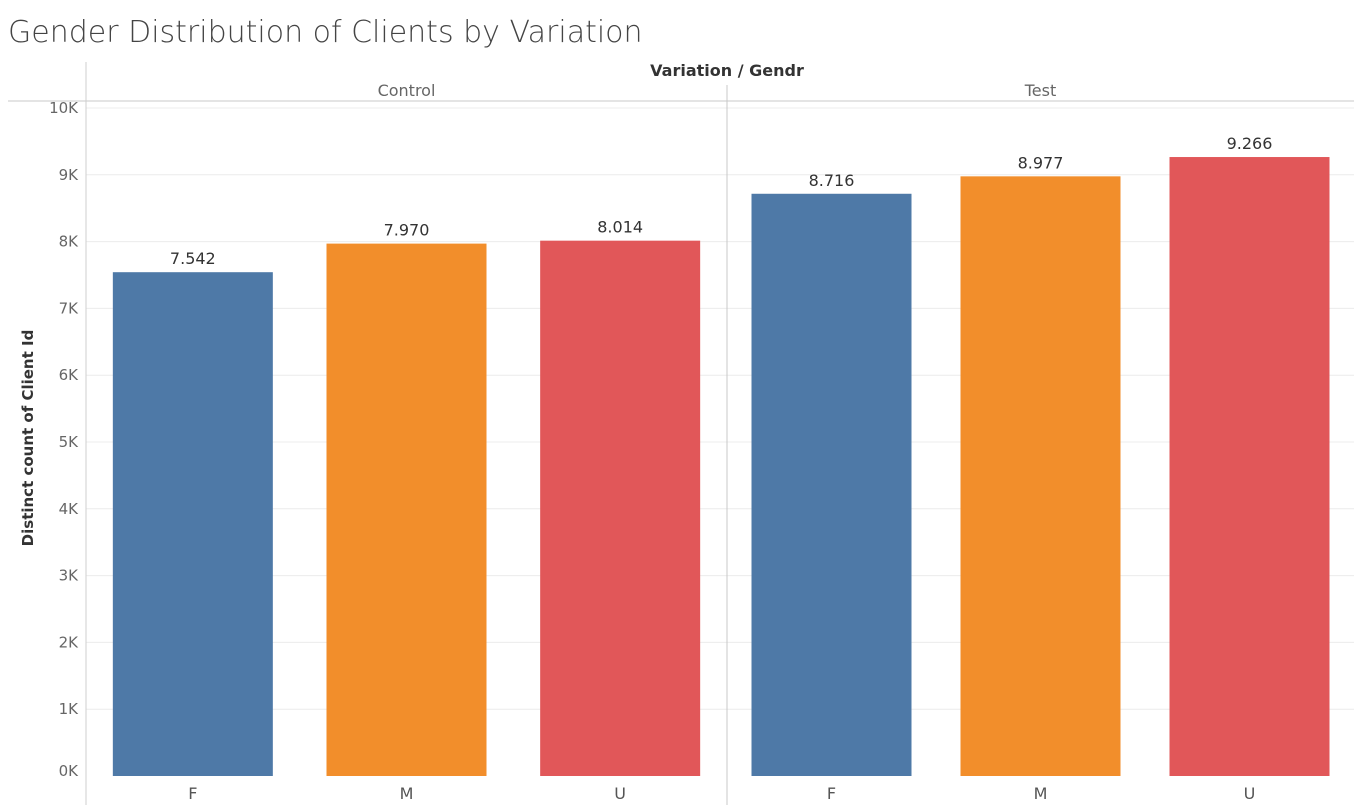 The width and height of the screenshot is (1360, 811). Describe the element at coordinates (69, 308) in the screenshot. I see `y-tick-label-7: 7K` at that location.